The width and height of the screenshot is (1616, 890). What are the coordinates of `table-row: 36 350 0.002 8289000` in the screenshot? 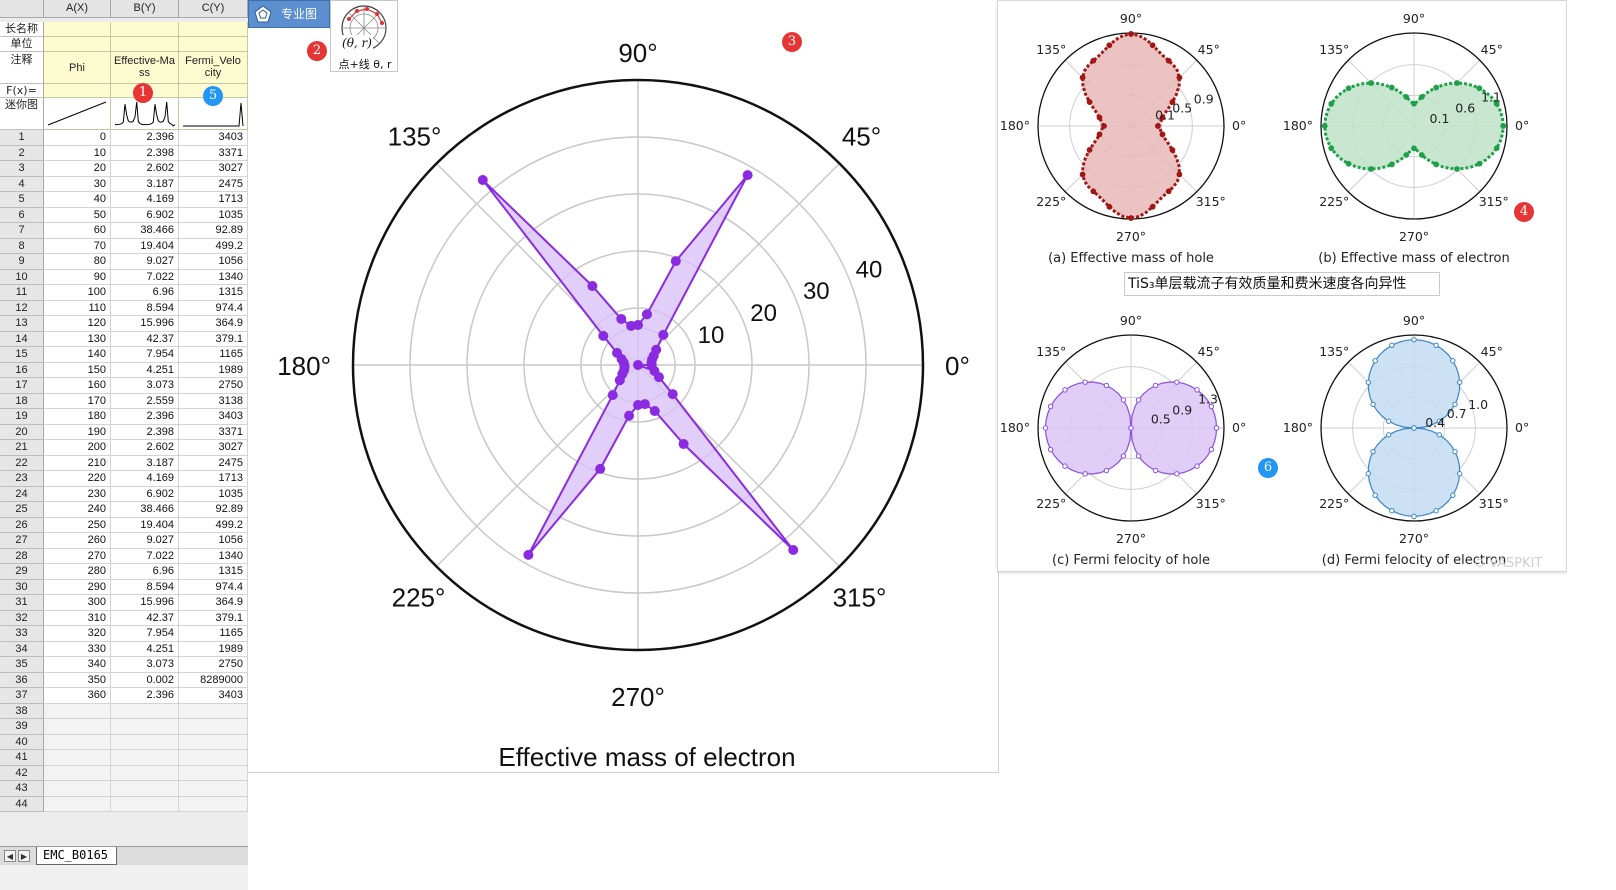 It's located at (124, 680).